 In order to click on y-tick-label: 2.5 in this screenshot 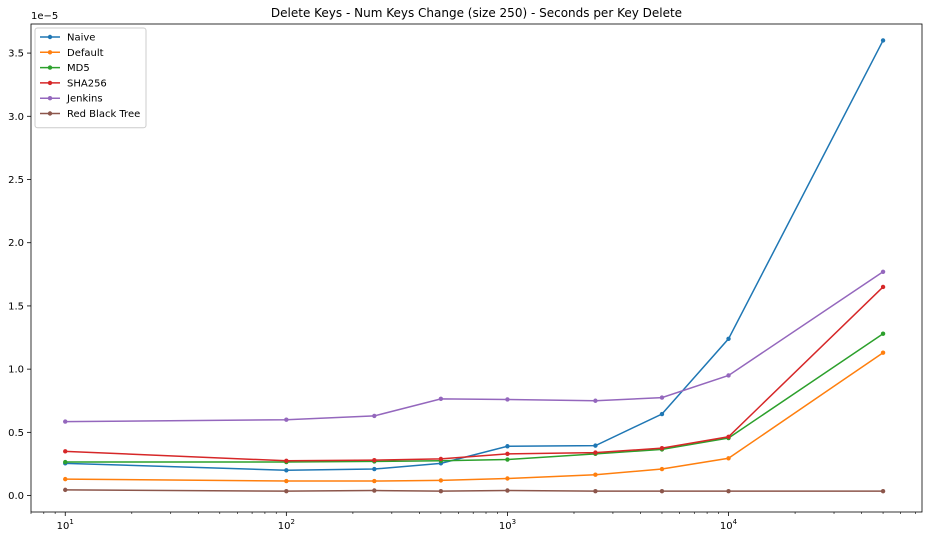, I will do `click(16, 180)`.